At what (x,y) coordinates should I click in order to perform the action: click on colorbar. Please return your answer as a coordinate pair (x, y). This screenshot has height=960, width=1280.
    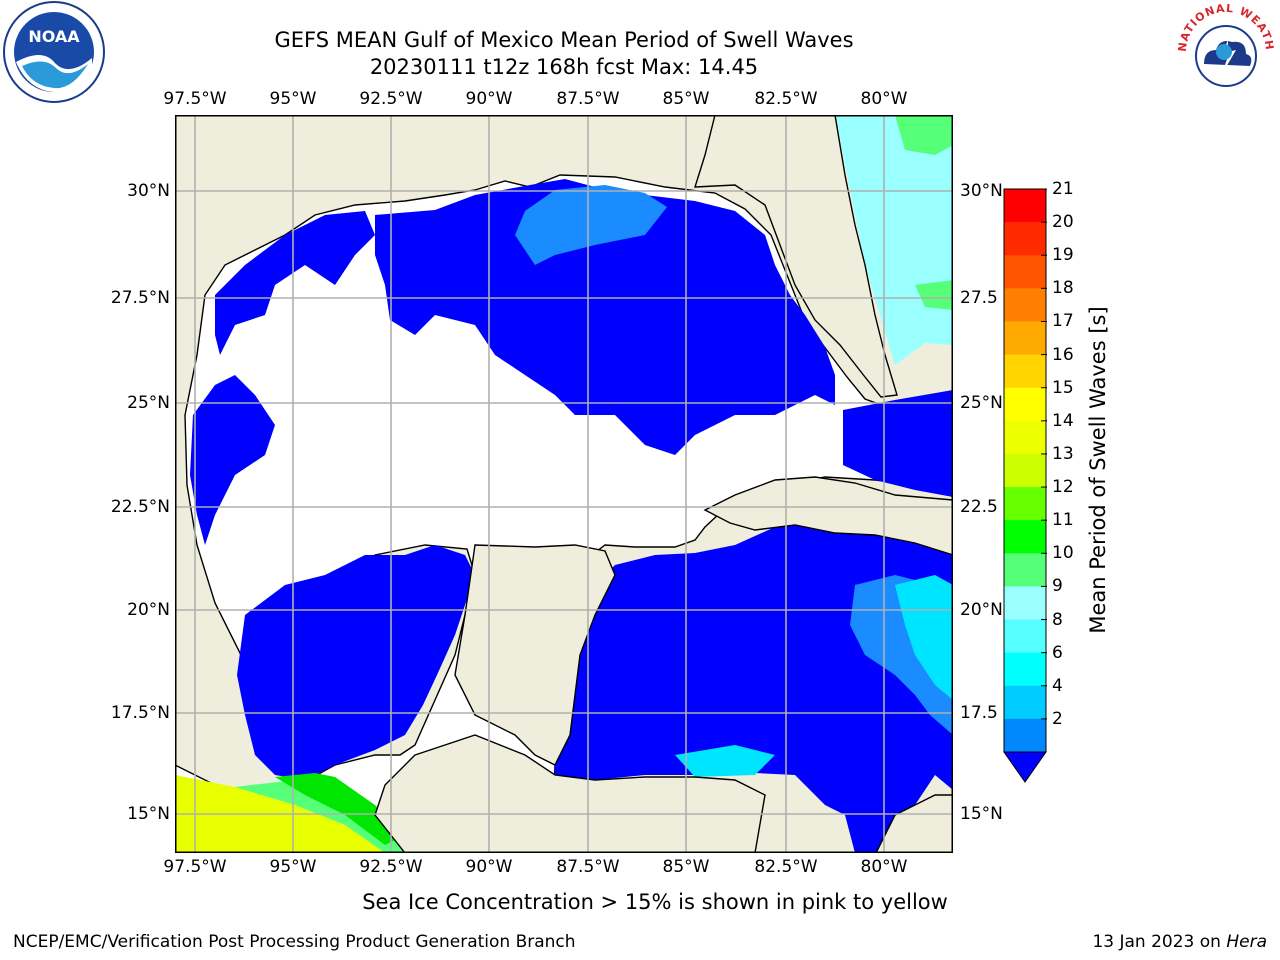
    Looking at the image, I should click on (1025, 485).